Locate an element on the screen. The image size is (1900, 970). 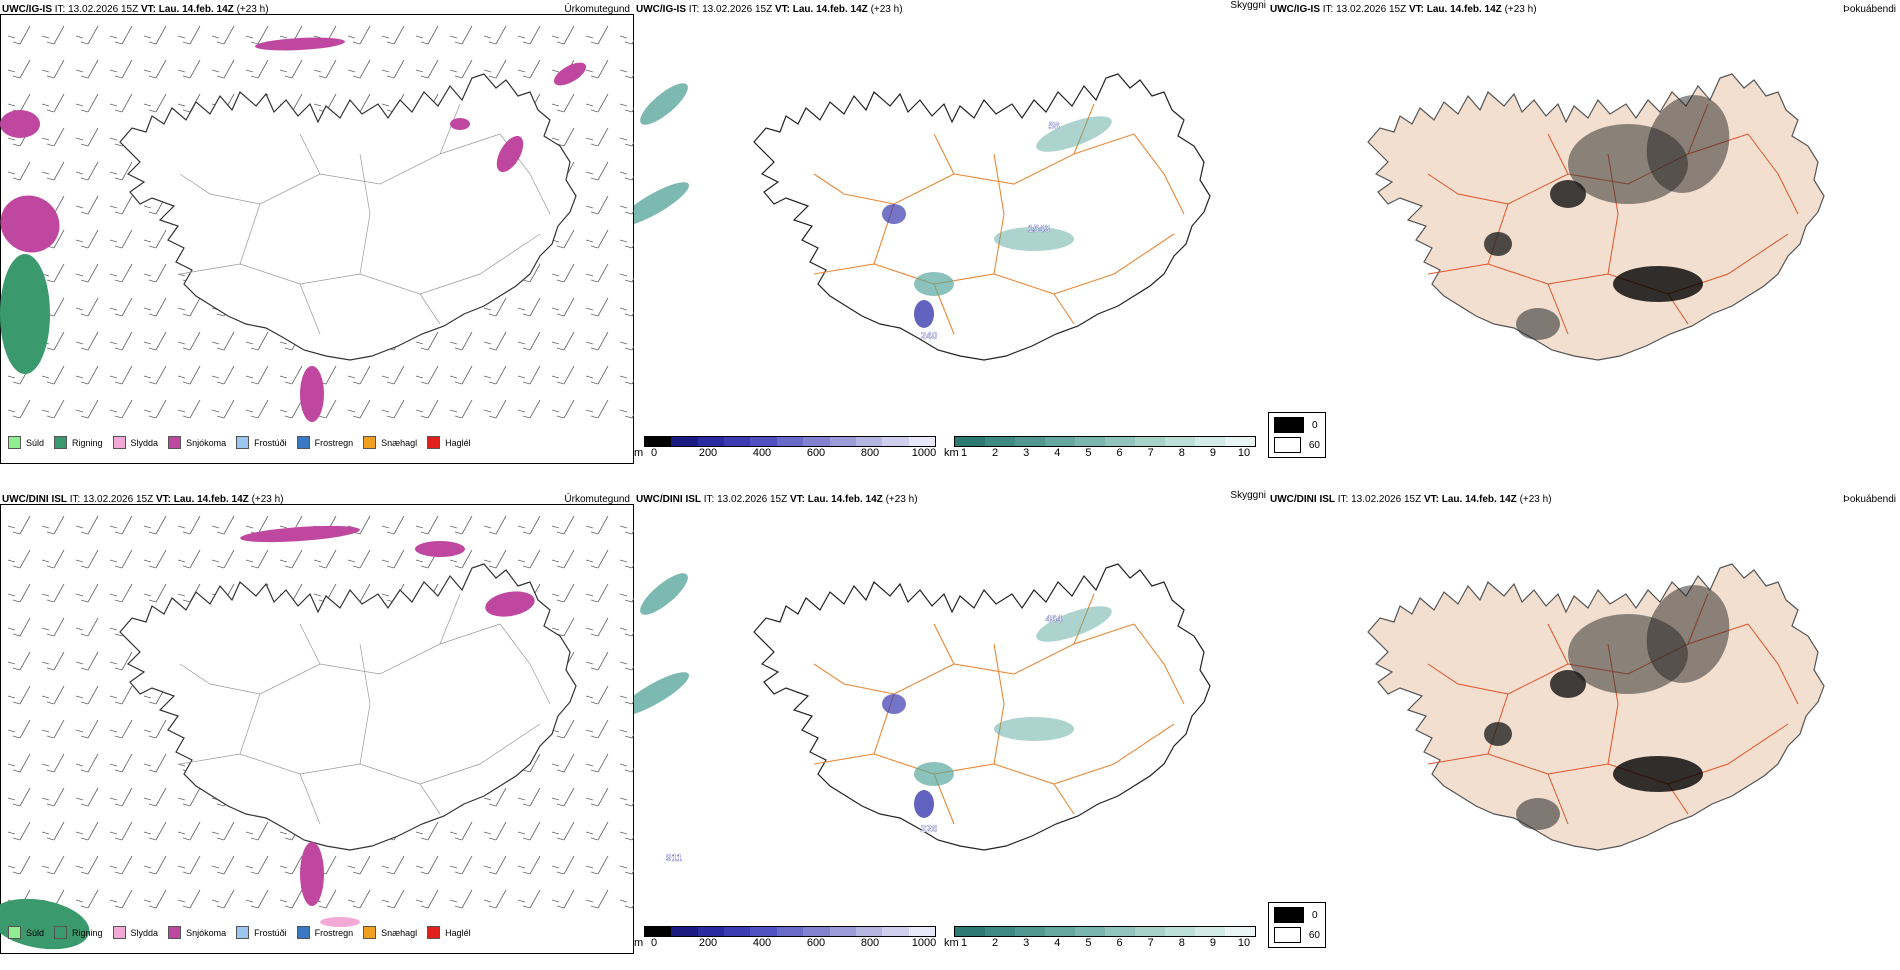
legend-label: 60 is located at coordinates (1314, 445).